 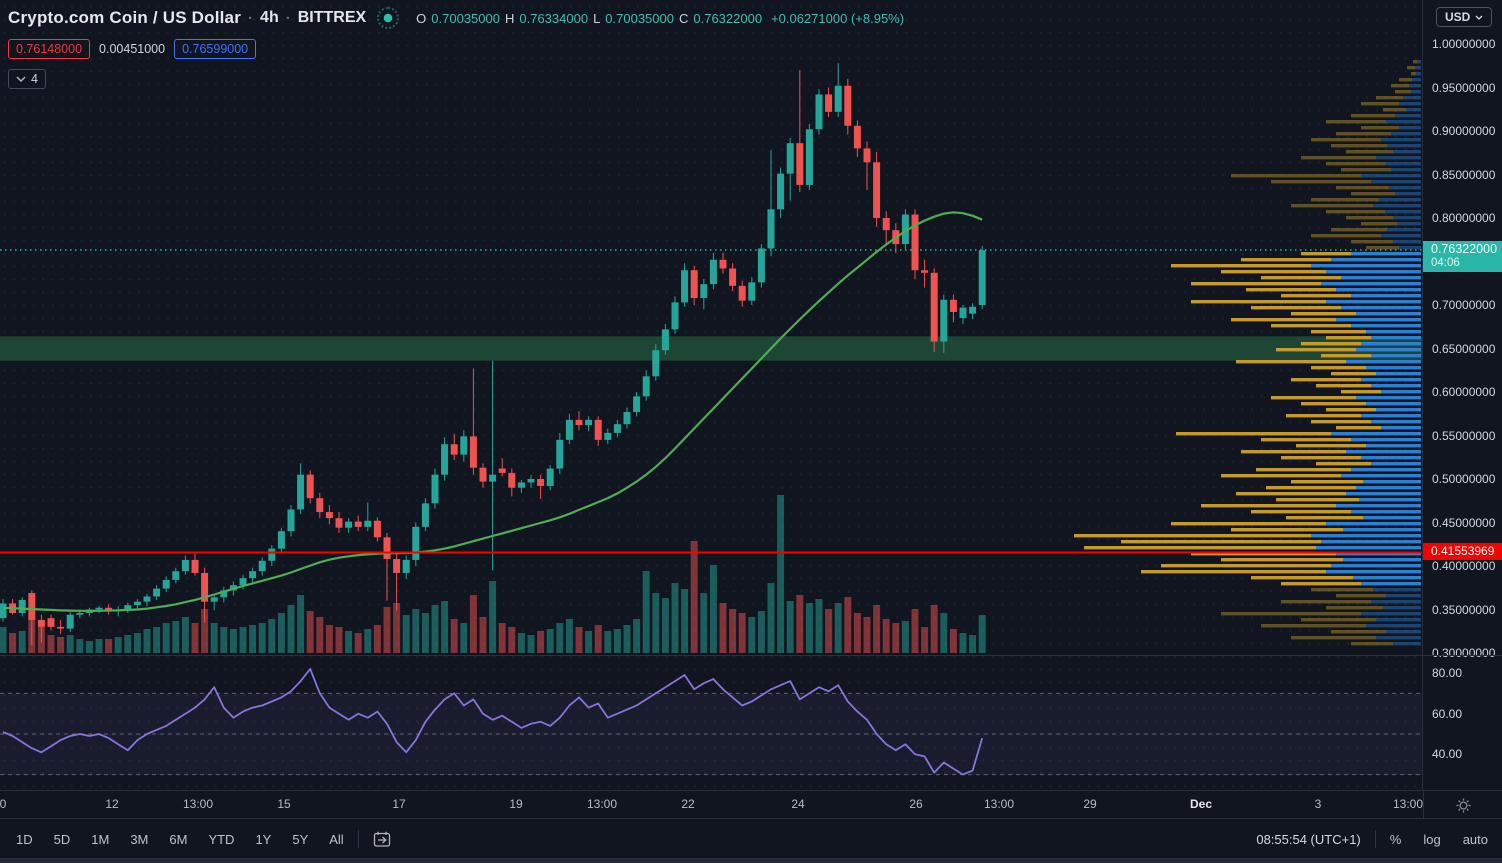 What do you see at coordinates (1464, 435) in the screenshot?
I see `price-axis-label: 0.55000000` at bounding box center [1464, 435].